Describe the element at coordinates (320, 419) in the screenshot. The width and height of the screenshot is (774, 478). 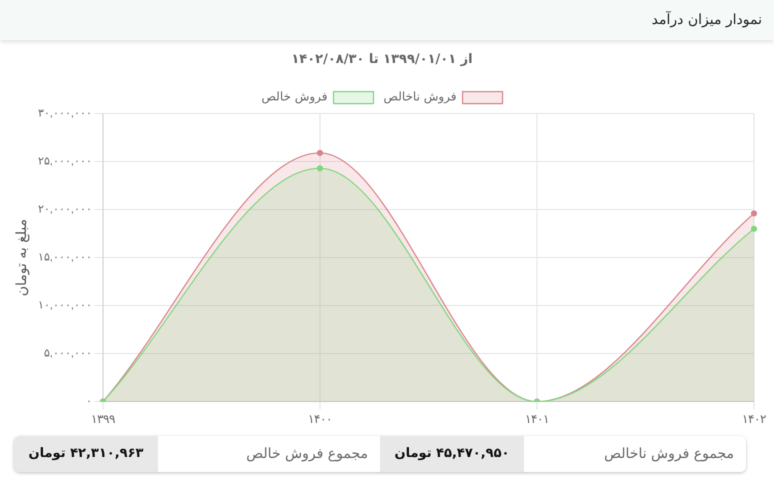
I see `x-tick-label: ۱۴۰۰` at that location.